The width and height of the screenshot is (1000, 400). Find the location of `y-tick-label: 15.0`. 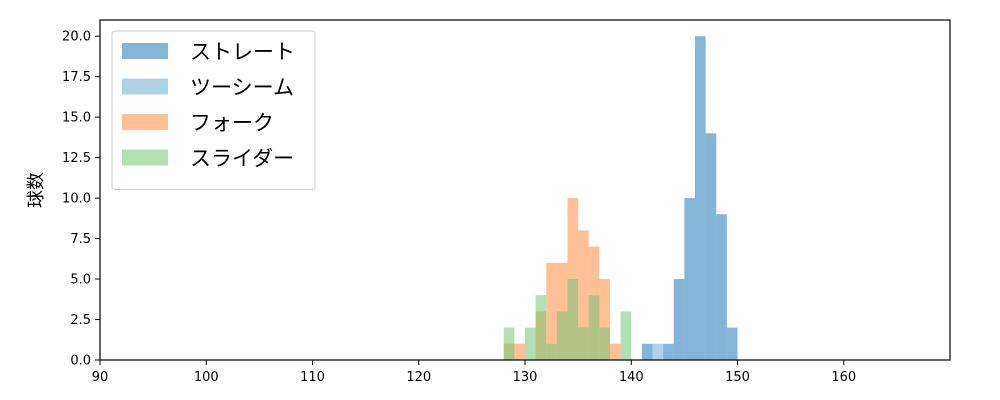

y-tick-label: 15.0 is located at coordinates (76, 118).